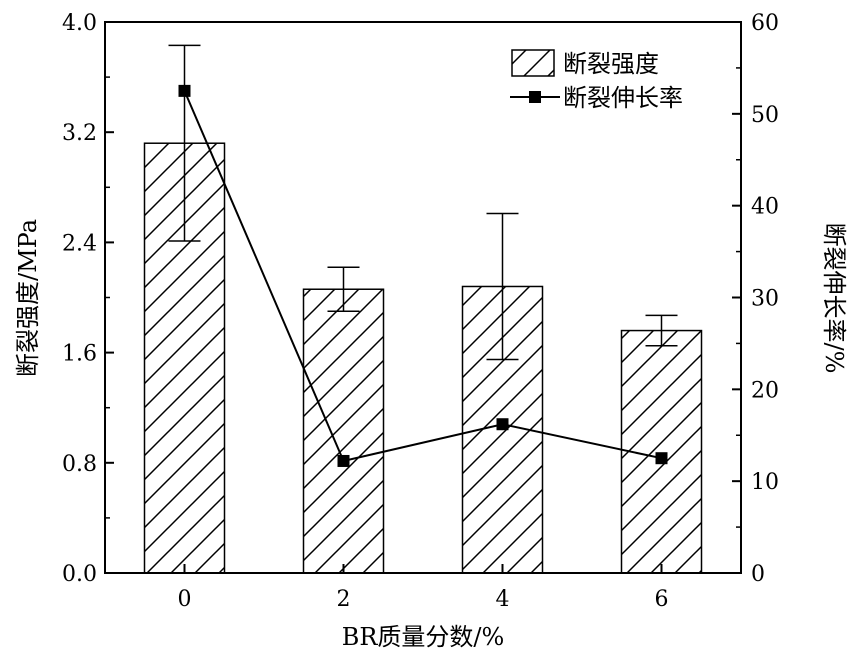 This screenshot has width=850, height=664. I want to click on right-tick-label: 30, so click(765, 299).